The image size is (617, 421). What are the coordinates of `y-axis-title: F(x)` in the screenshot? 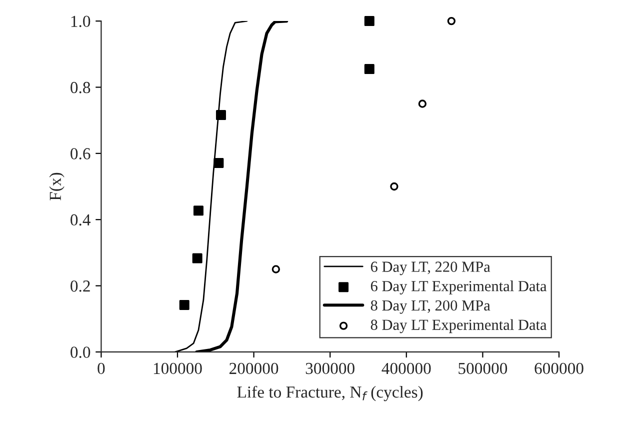 It's located at (56, 186).